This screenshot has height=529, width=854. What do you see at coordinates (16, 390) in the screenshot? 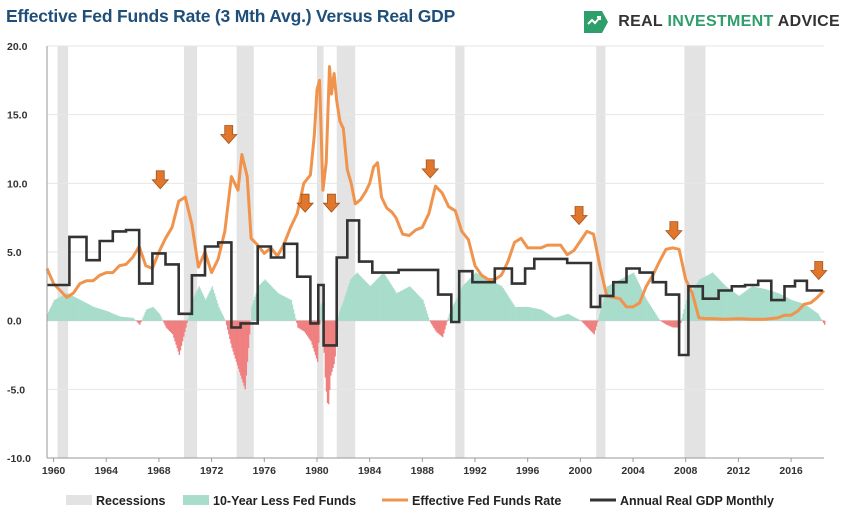
I see `y-tick-label: -5.0` at bounding box center [16, 390].